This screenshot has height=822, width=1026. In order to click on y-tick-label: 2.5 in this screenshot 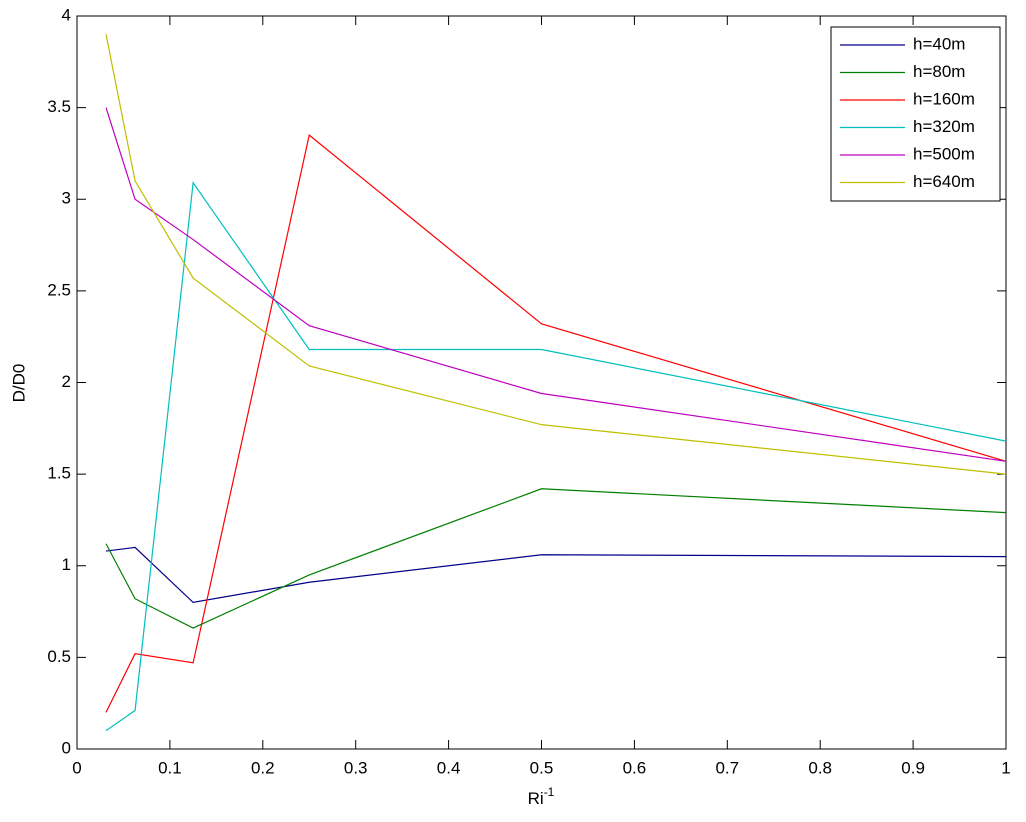, I will do `click(59, 289)`.